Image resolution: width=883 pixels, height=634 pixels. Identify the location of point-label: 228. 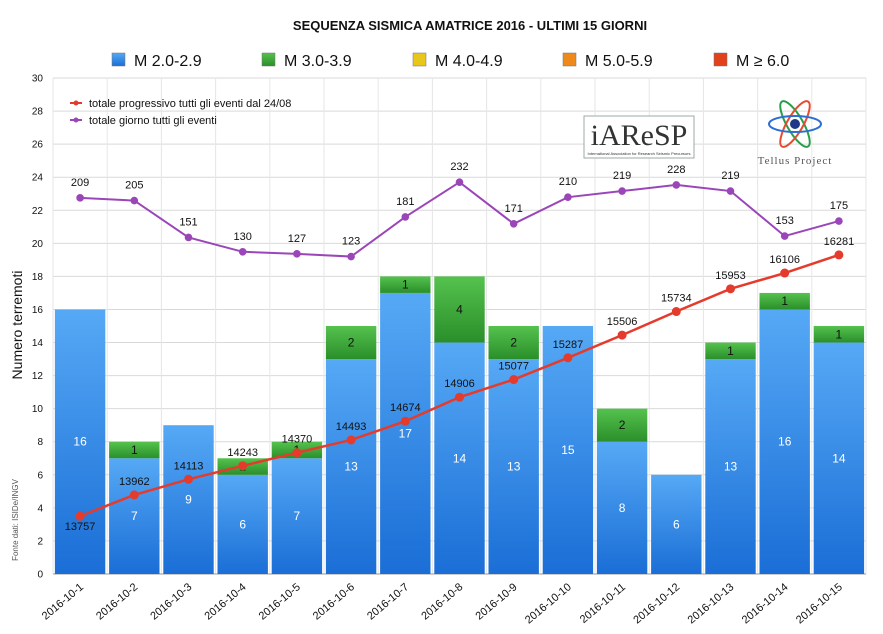
(676, 170).